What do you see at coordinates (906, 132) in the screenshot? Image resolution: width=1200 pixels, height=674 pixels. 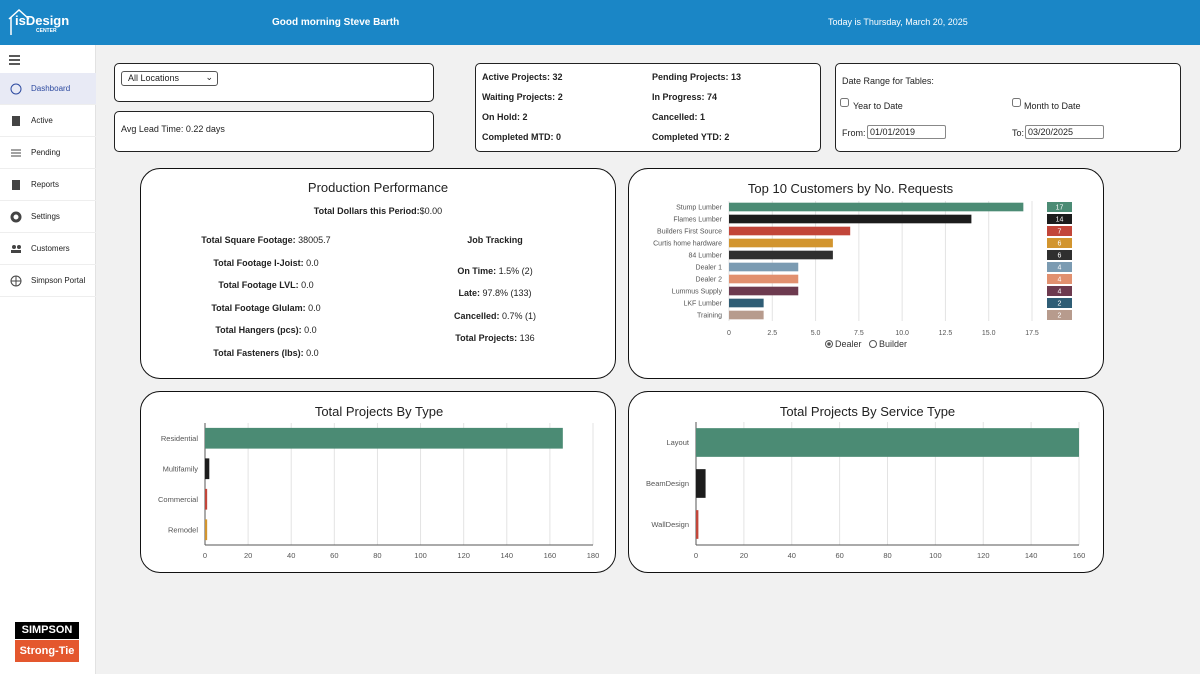 I see `from-input: 01/01/2019` at bounding box center [906, 132].